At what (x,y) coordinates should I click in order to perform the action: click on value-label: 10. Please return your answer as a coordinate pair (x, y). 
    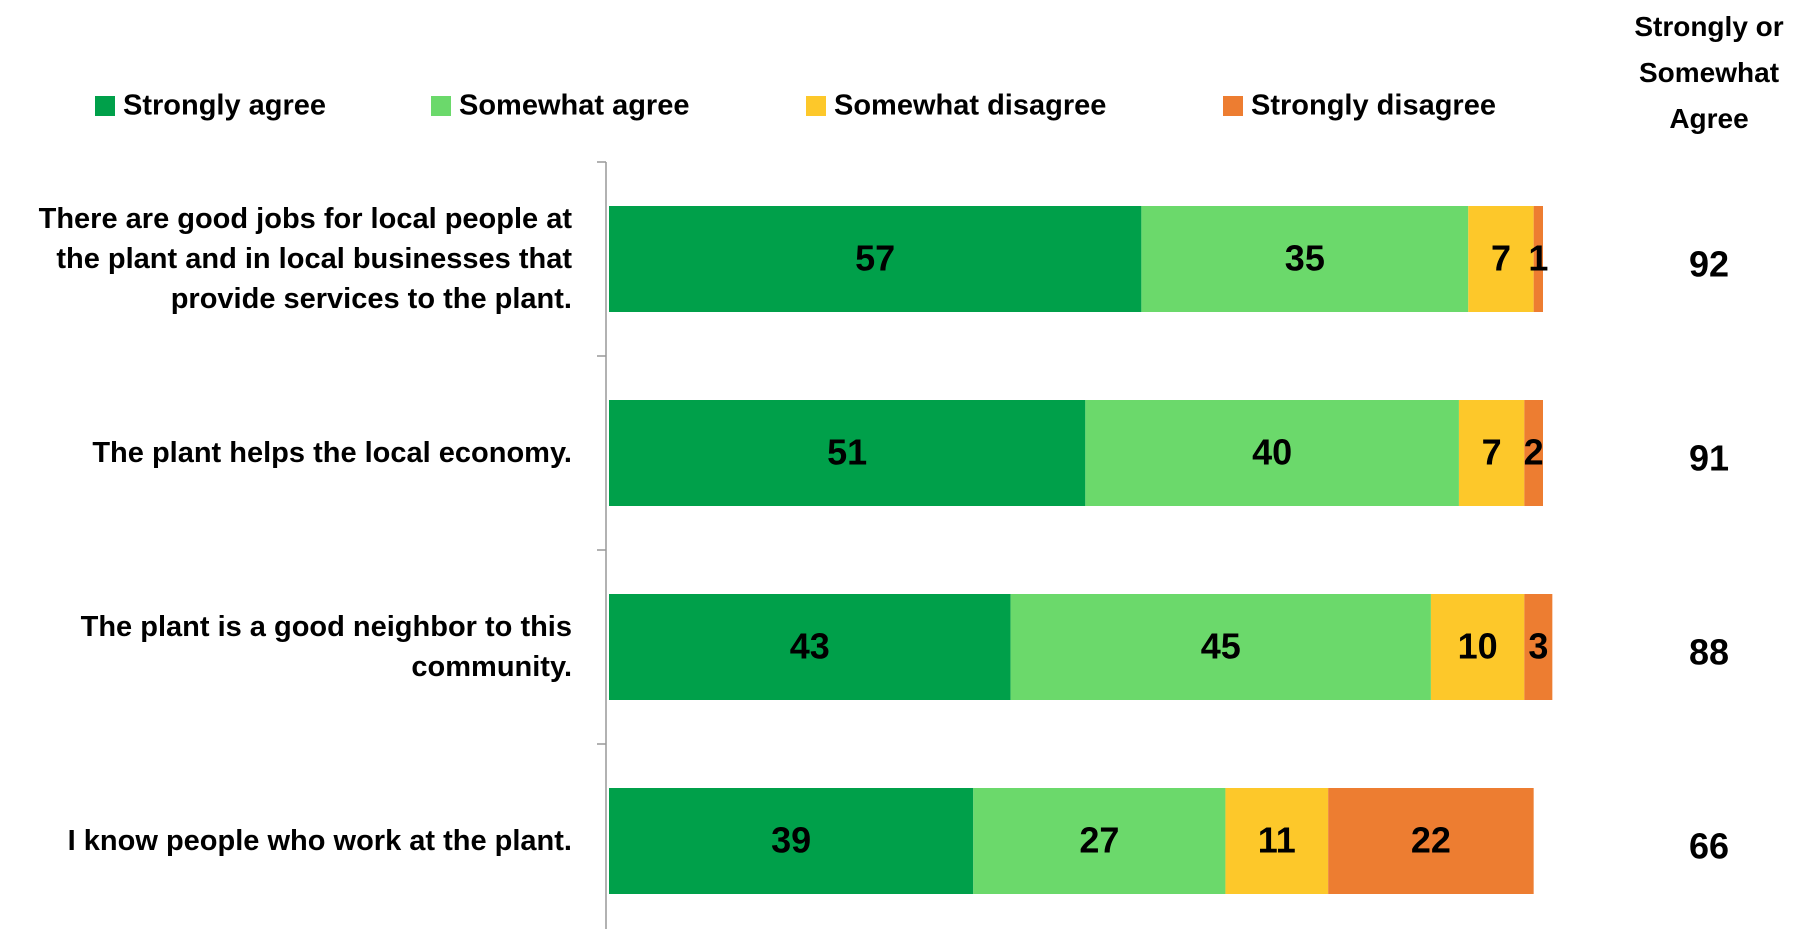
    Looking at the image, I should click on (1478, 646).